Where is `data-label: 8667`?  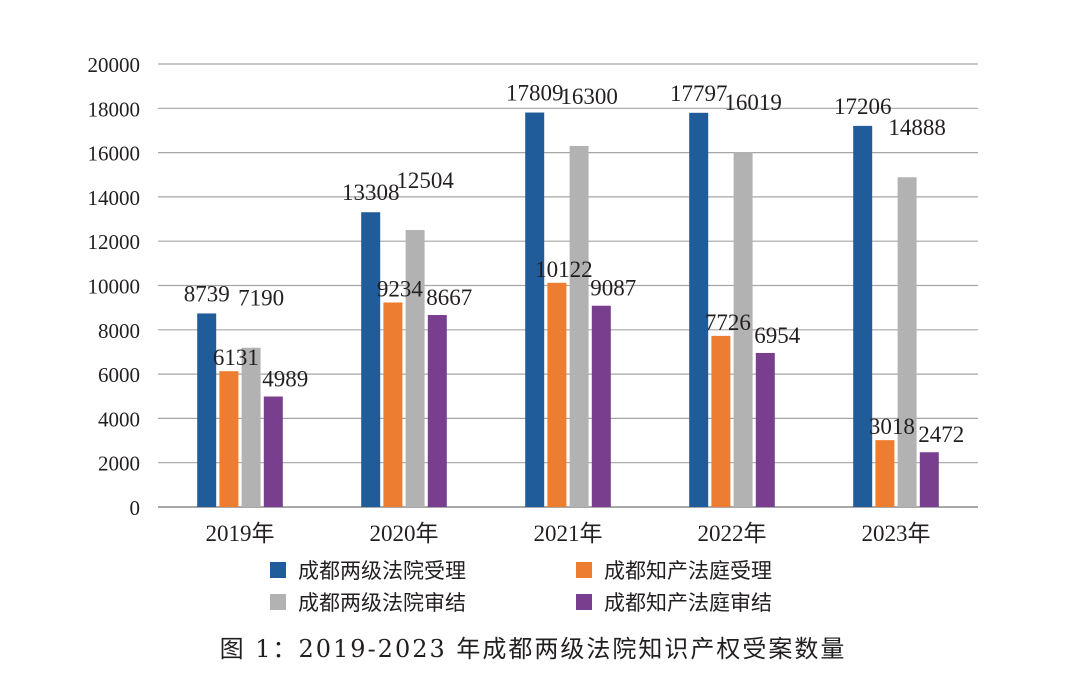
data-label: 8667 is located at coordinates (449, 297).